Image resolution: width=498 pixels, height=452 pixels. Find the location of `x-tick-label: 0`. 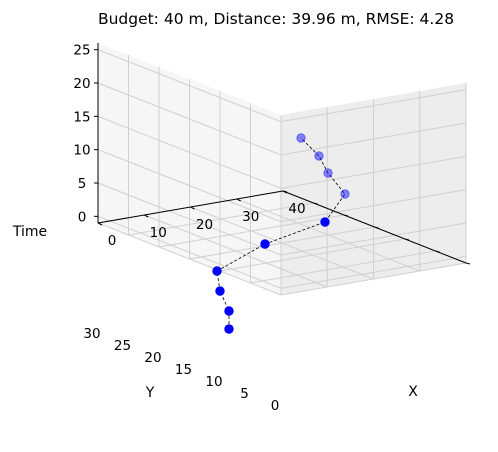

x-tick-label: 0 is located at coordinates (112, 241).